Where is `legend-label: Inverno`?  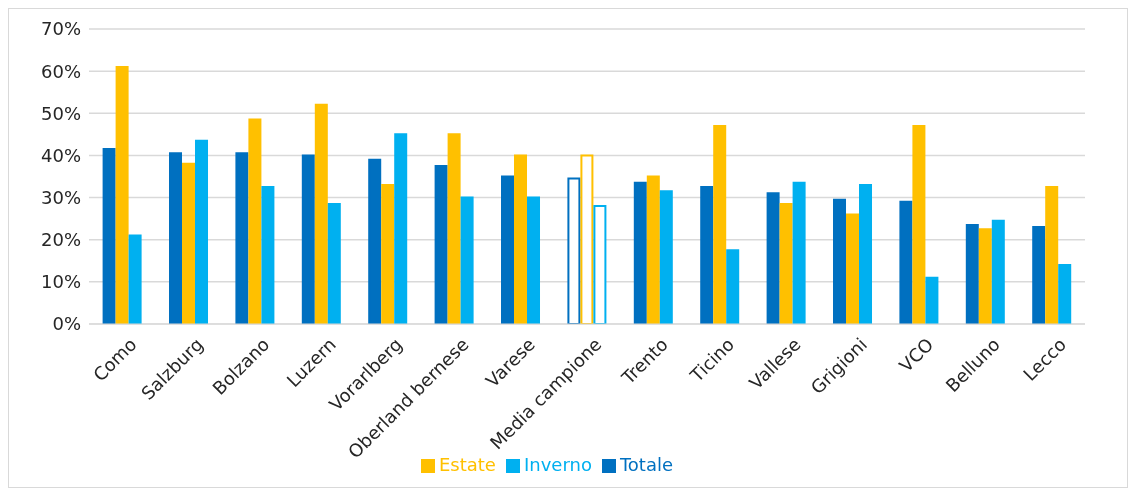 legend-label: Inverno is located at coordinates (557, 464).